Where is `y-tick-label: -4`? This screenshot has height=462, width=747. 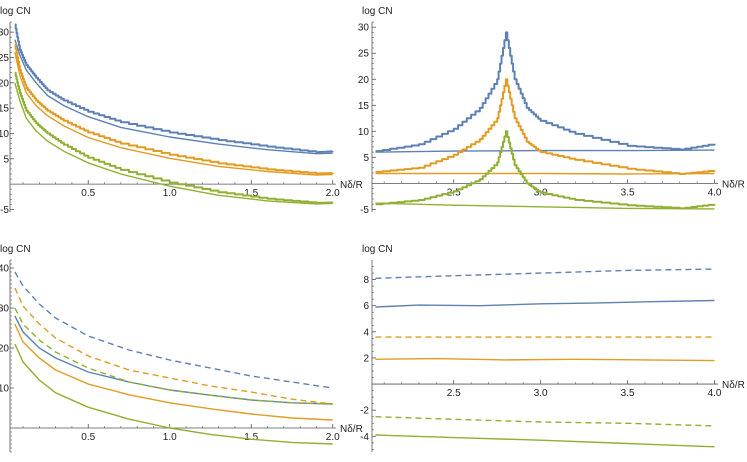 y-tick-label: -4 is located at coordinates (364, 437).